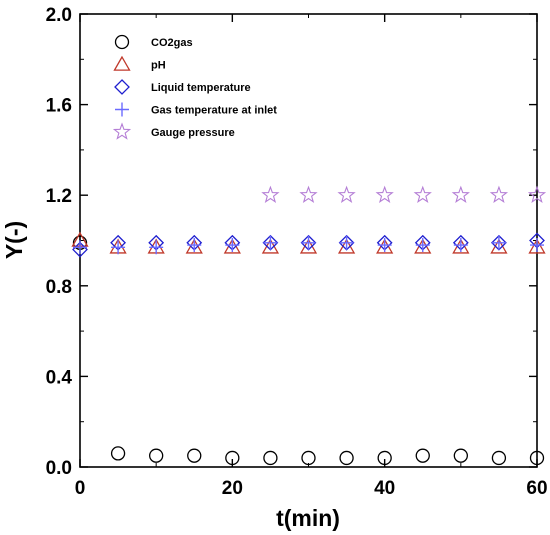 The width and height of the screenshot is (550, 535). What do you see at coordinates (201, 88) in the screenshot?
I see `legend-label: Liquid temperature` at bounding box center [201, 88].